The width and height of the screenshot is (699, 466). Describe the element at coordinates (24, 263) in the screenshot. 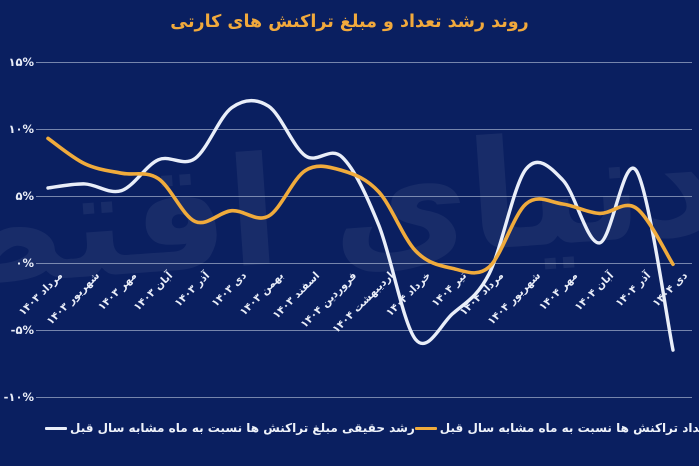

I see `y-tick-label: ۰%` at that location.